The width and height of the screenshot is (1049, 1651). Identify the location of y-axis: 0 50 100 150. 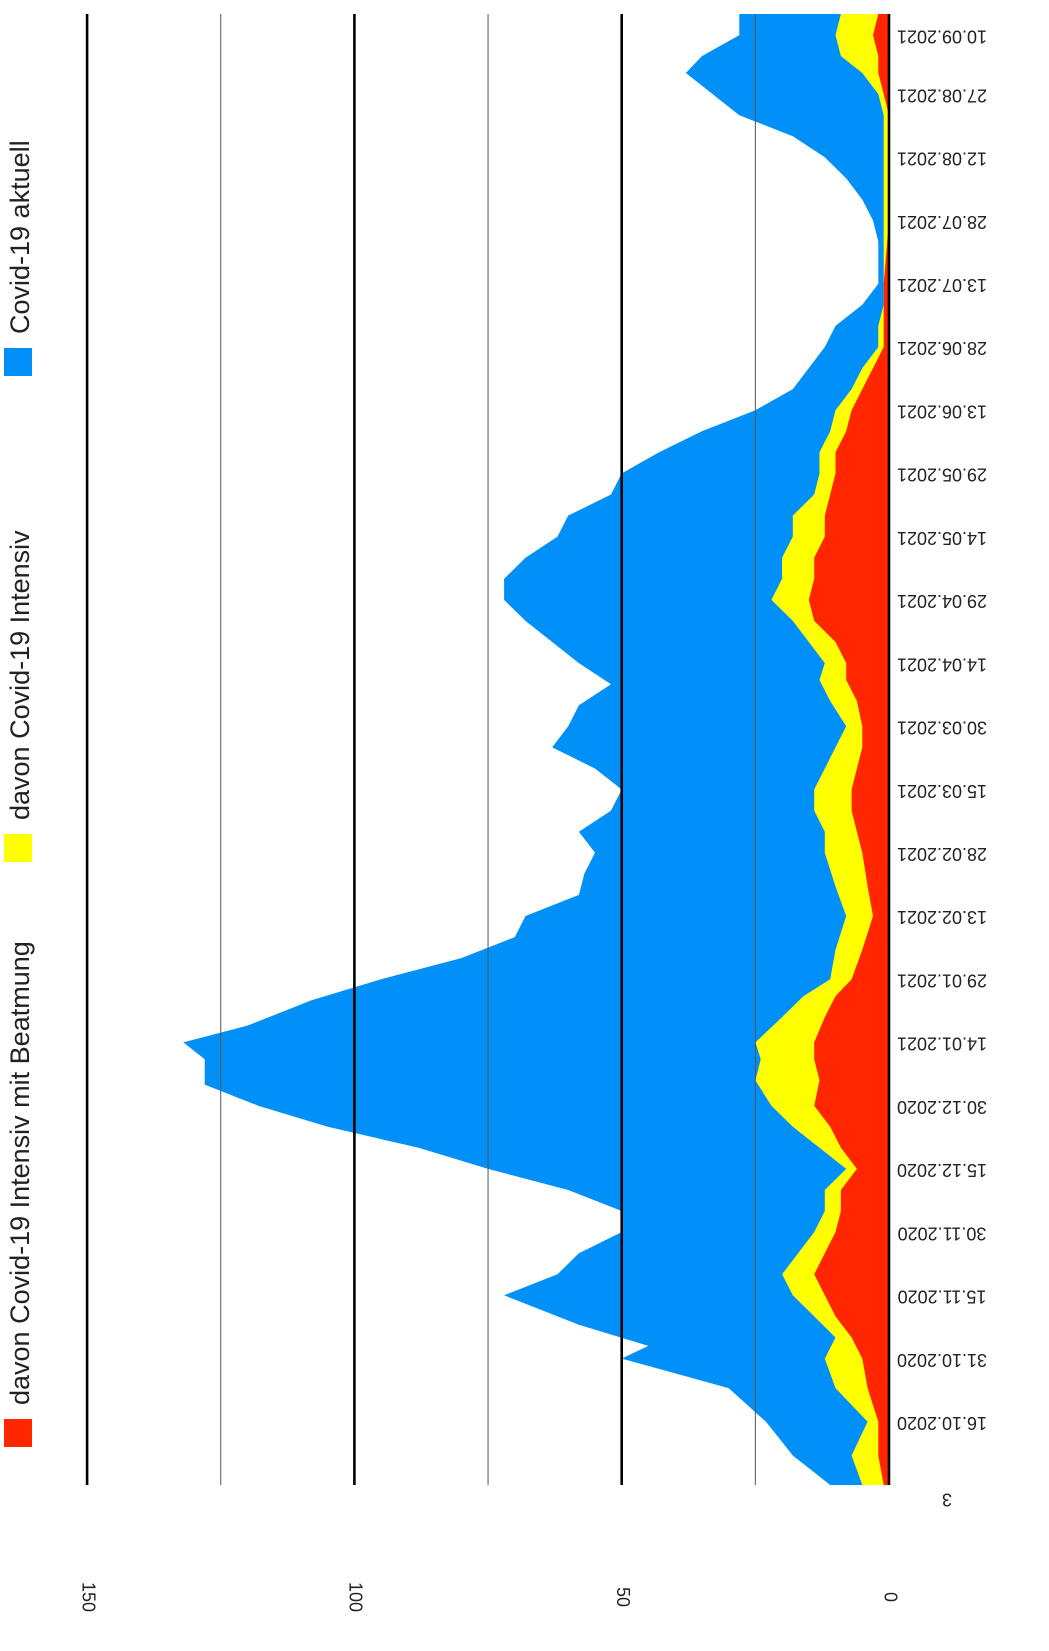
(489, 1597).